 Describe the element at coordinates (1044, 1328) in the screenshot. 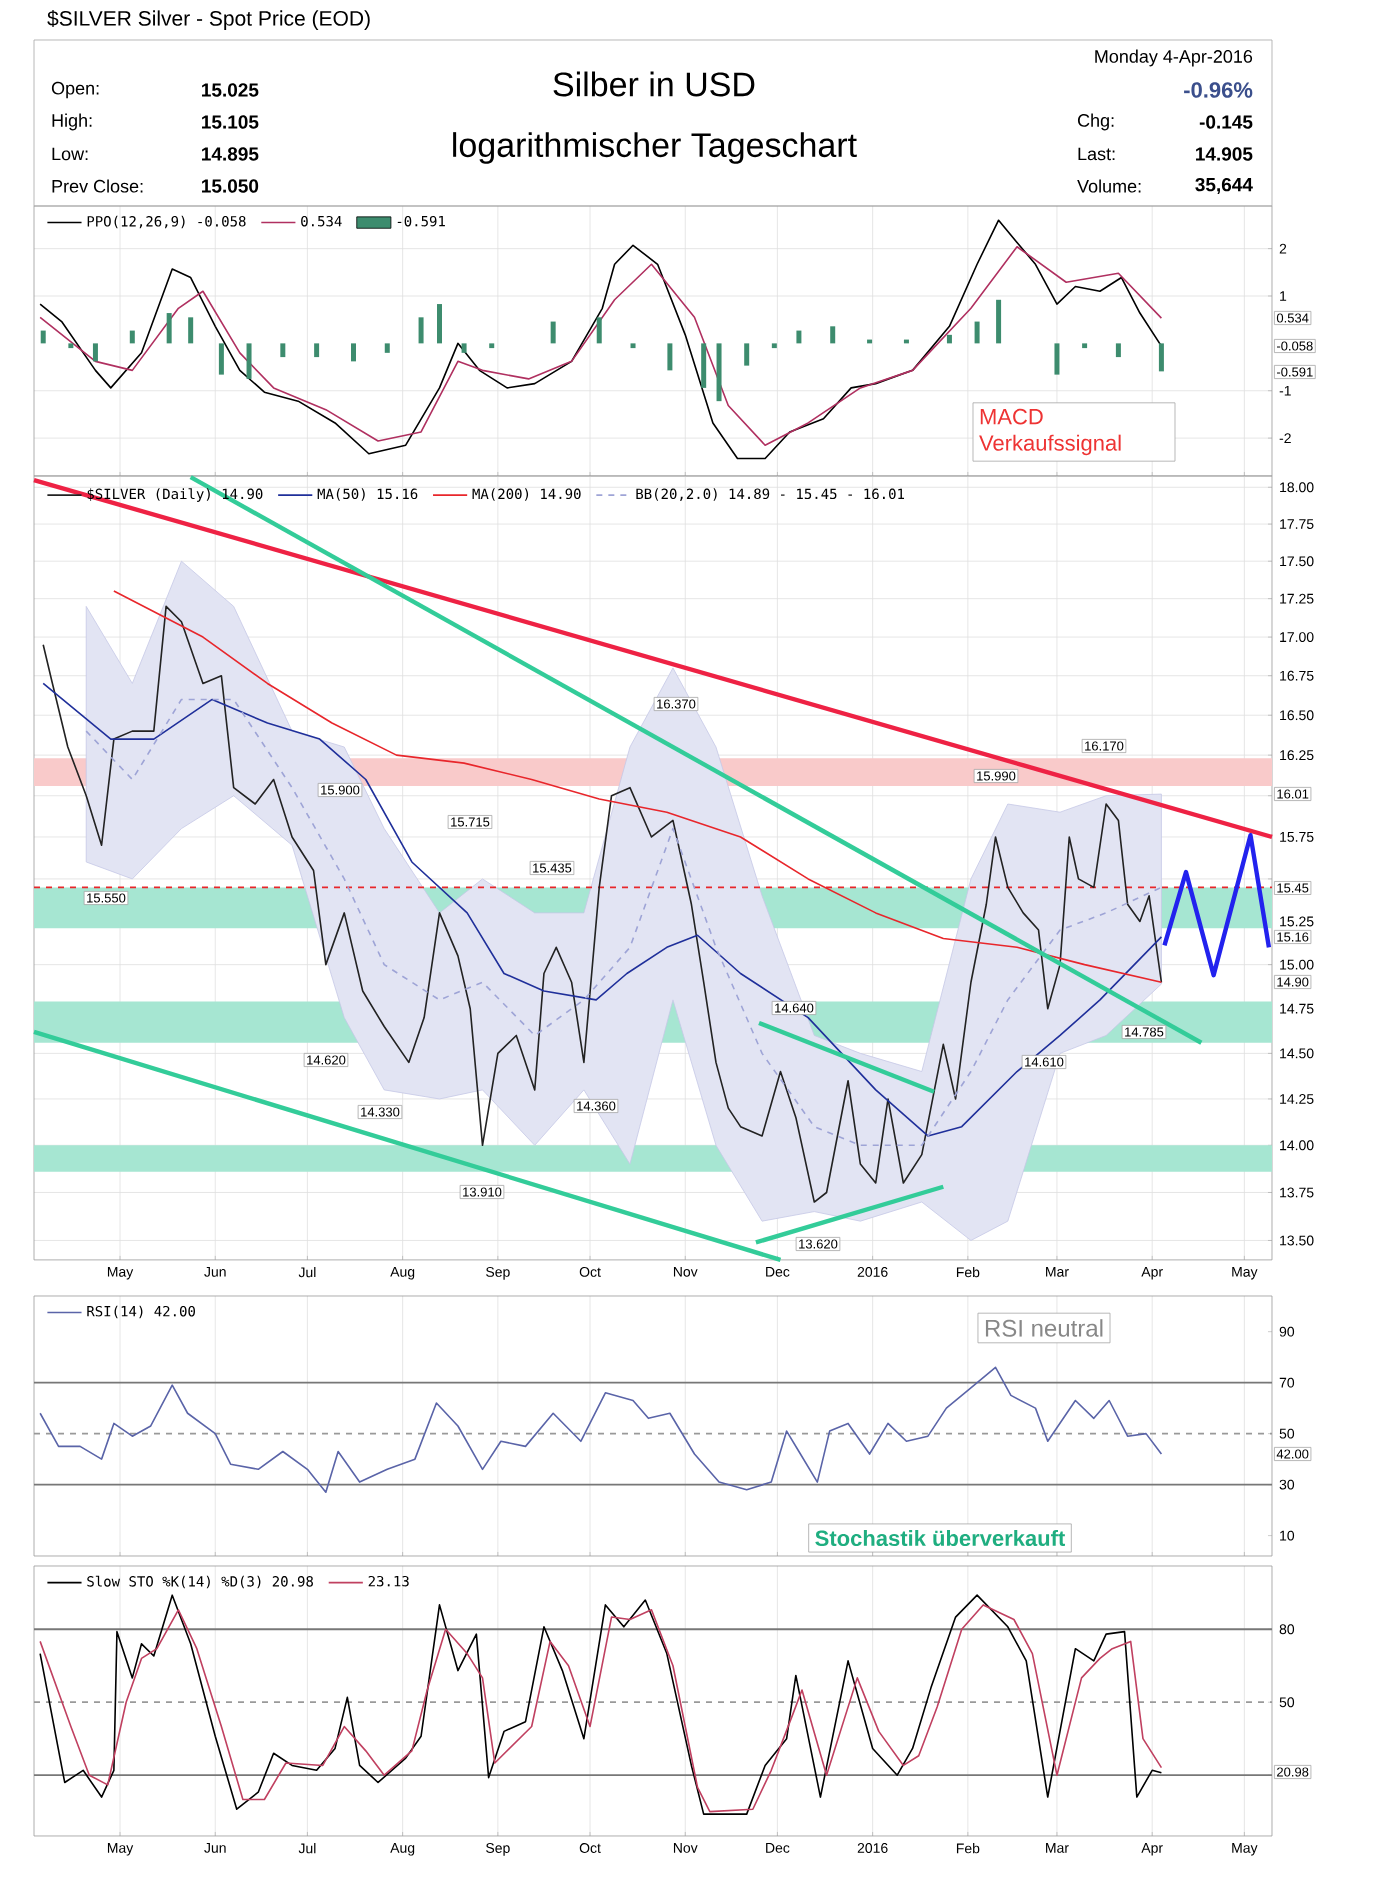

I see `annotation: RSI neutral` at that location.